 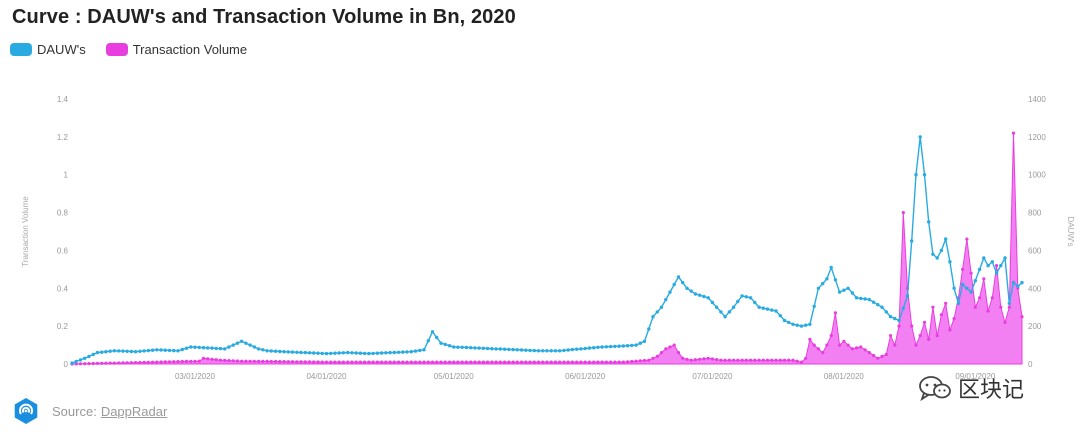 I want to click on source-link: DappRadar, so click(x=134, y=411).